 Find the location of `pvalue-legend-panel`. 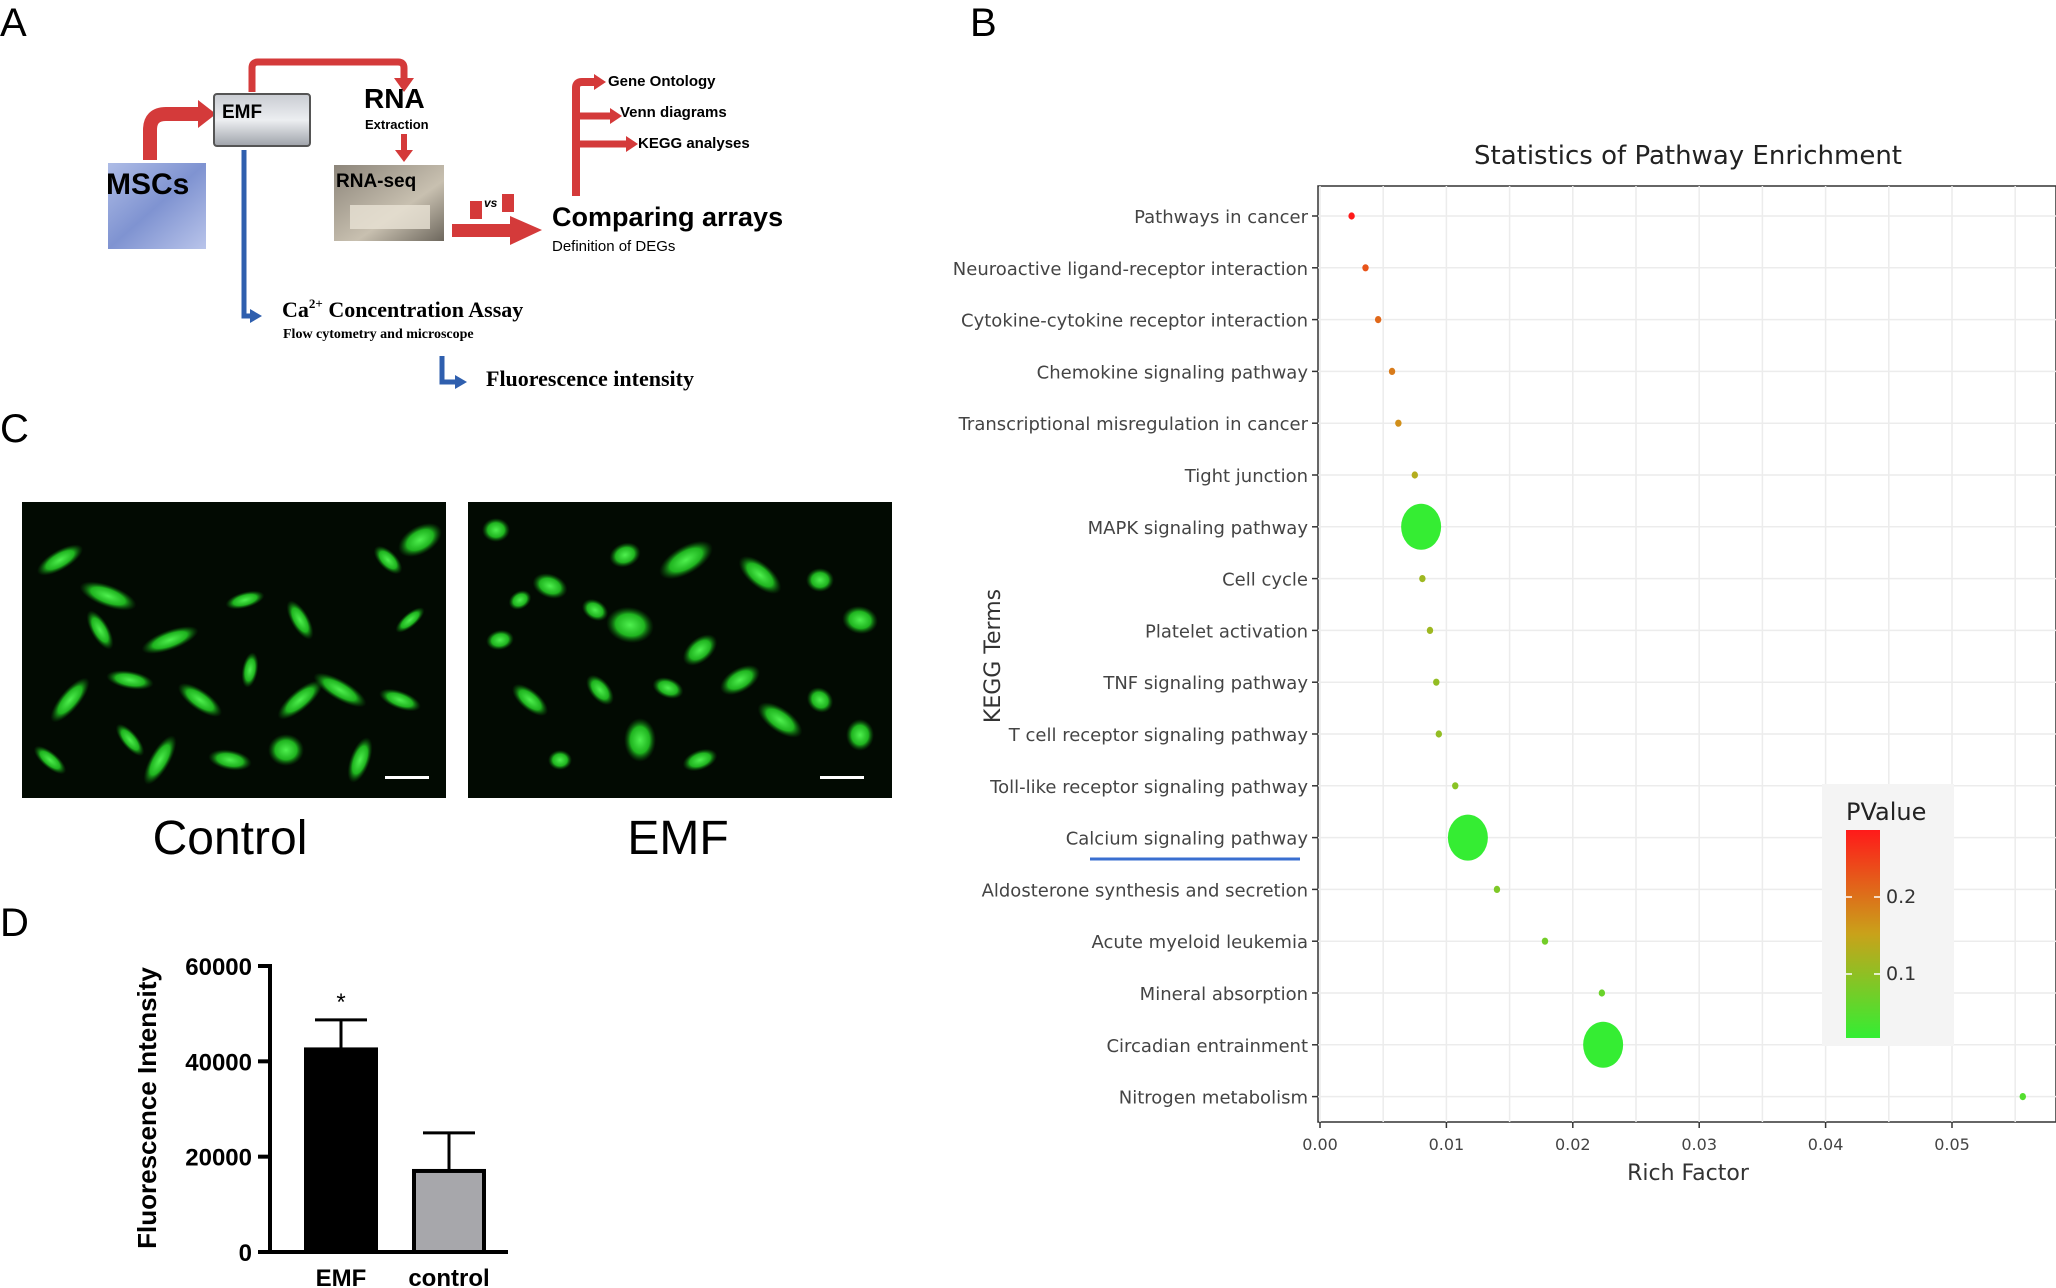

pvalue-legend-panel is located at coordinates (1888, 915).